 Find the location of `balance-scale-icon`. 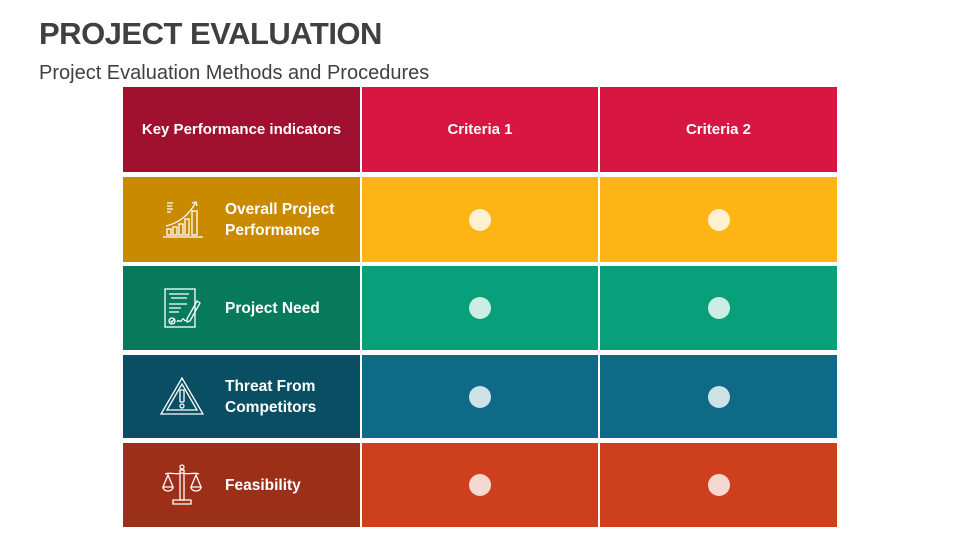

balance-scale-icon is located at coordinates (182, 484).